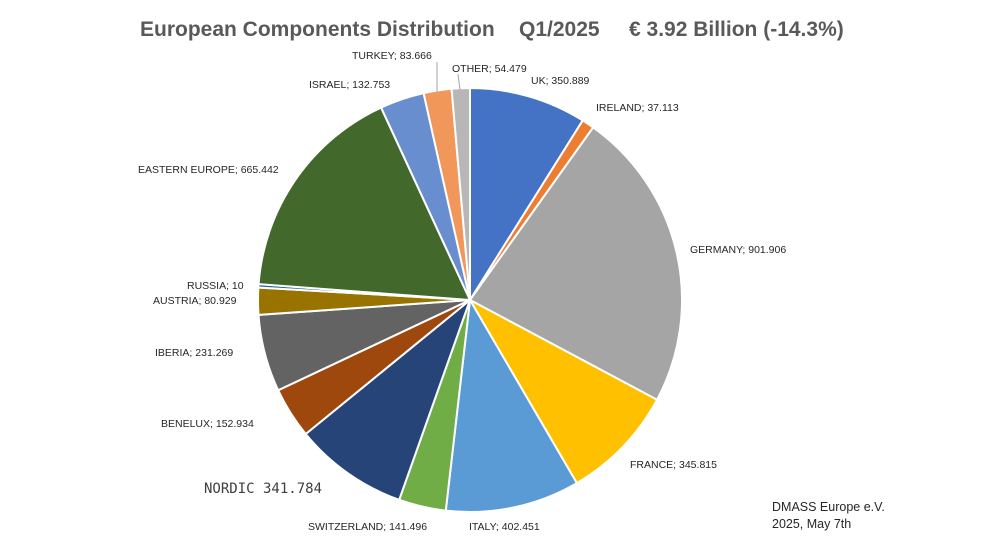  What do you see at coordinates (388, 399) in the screenshot?
I see `pie-slice-nordic` at bounding box center [388, 399].